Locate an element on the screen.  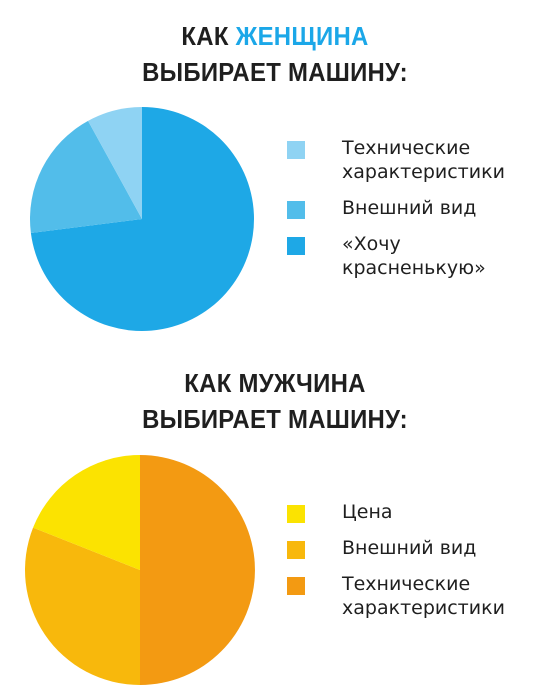
men-title-line1: КАК МУЖЧИНА is located at coordinates (275, 383).